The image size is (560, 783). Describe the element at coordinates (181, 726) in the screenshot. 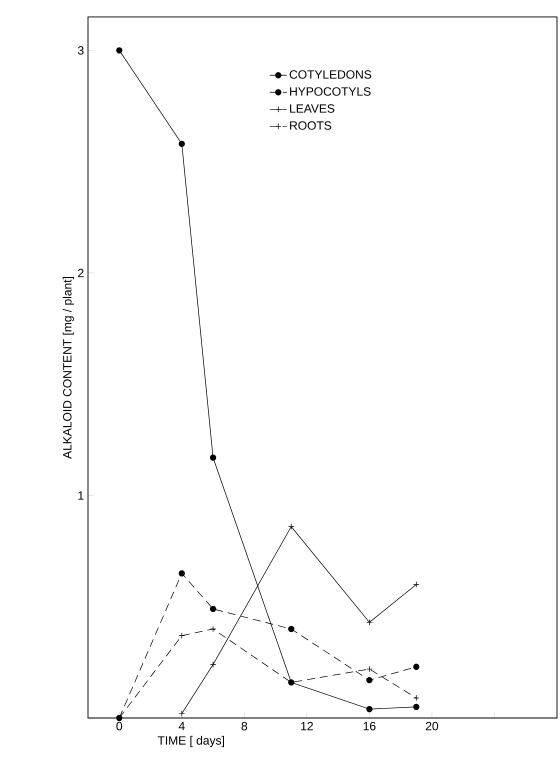

I see `x-tick-label: 4` at that location.